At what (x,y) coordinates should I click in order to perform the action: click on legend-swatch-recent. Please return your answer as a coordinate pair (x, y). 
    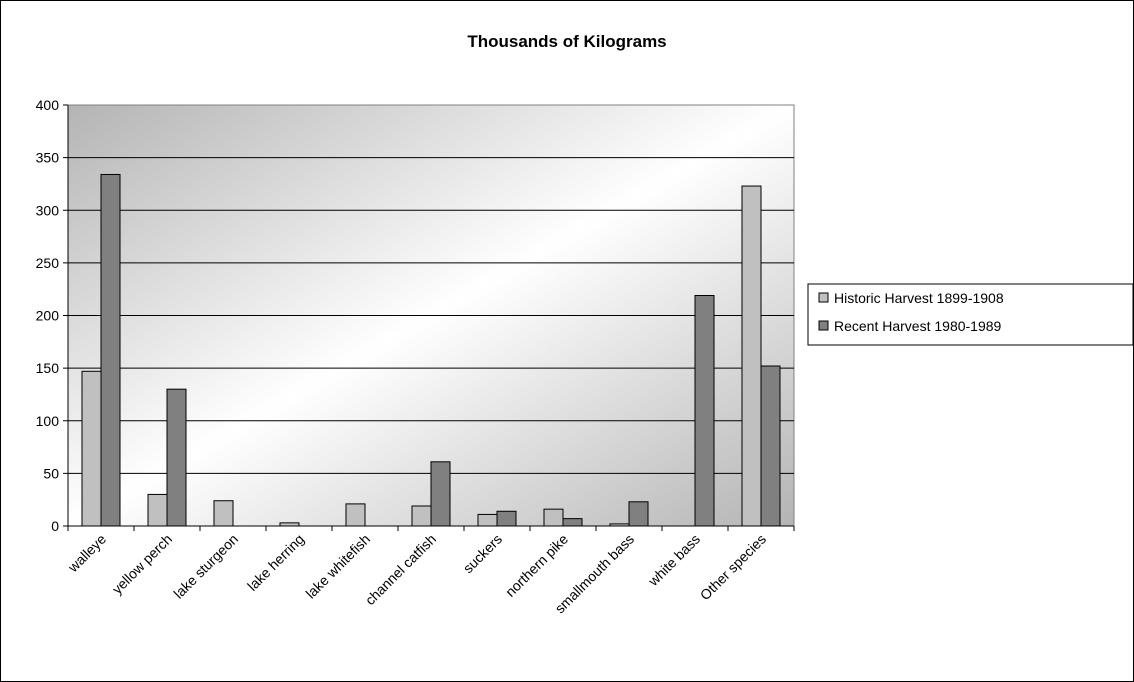
    Looking at the image, I should click on (823, 325).